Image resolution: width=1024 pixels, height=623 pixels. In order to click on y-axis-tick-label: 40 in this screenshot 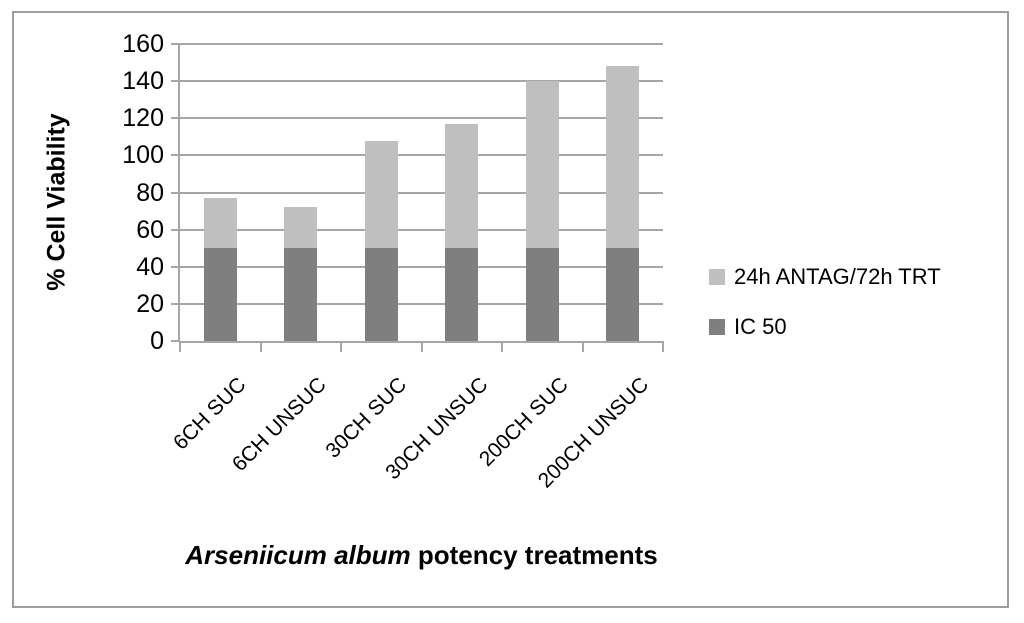, I will do `click(150, 266)`.